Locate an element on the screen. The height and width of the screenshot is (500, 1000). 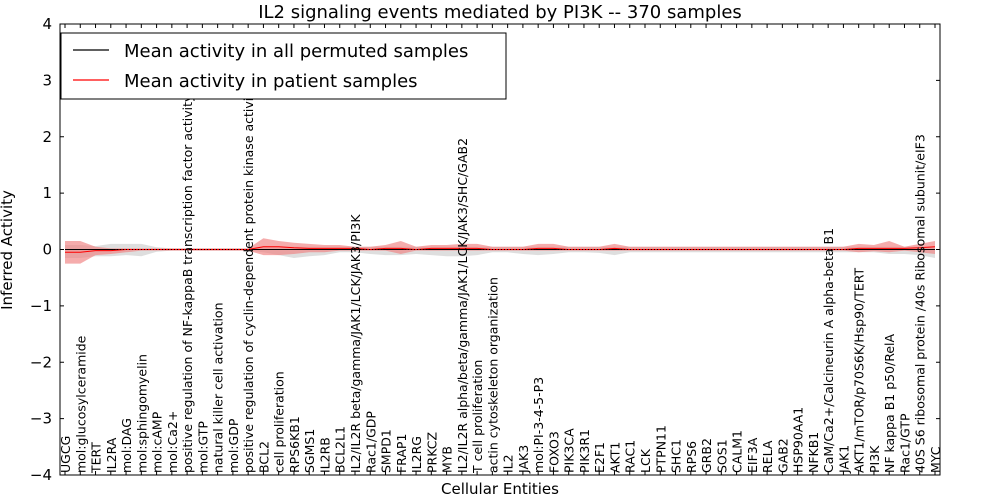
y-tick-label: 2 is located at coordinates (47, 137).